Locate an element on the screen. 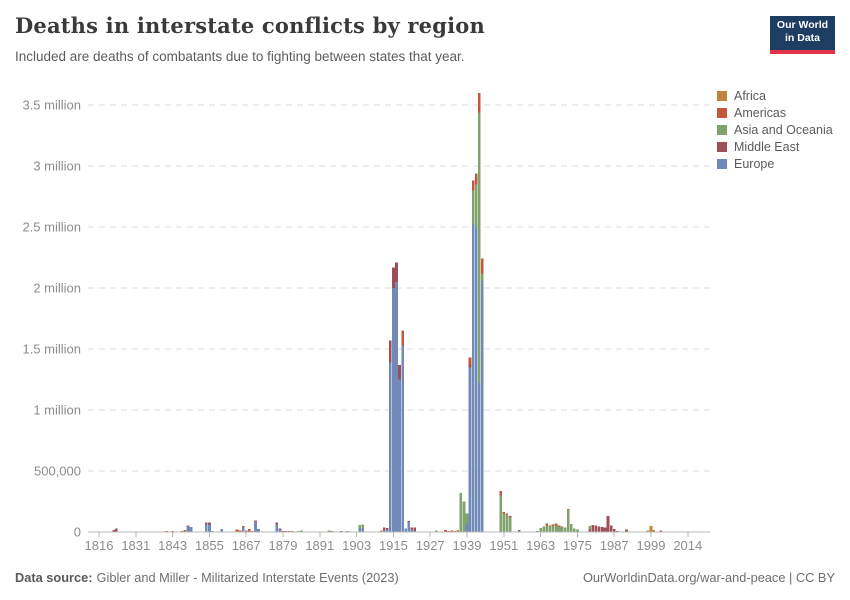 The image size is (850, 600). bar-segment-1965-americas is located at coordinates (547, 524).